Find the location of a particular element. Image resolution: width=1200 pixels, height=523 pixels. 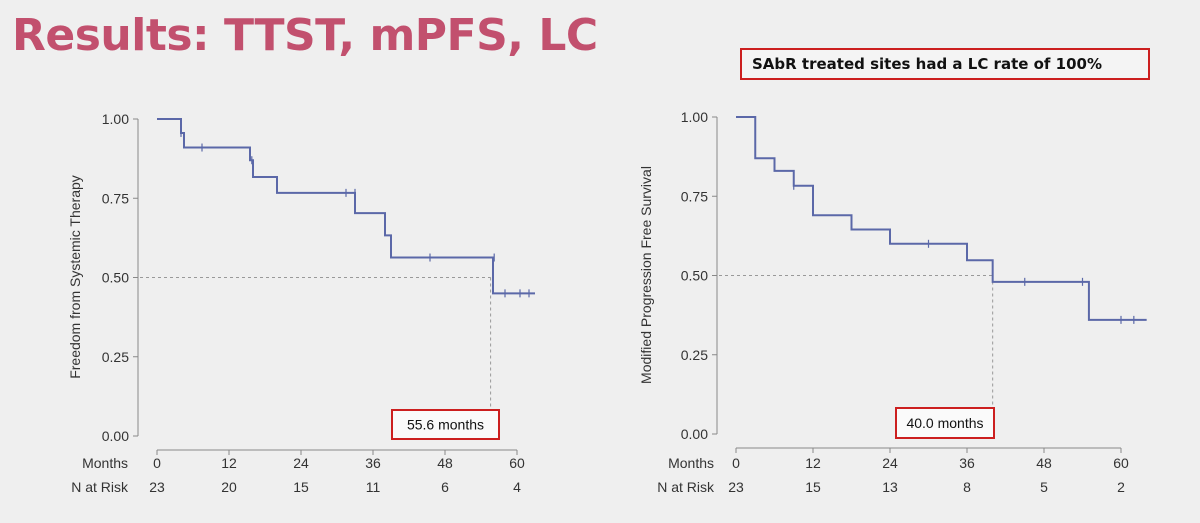

chart2-median-box is located at coordinates (945, 423).